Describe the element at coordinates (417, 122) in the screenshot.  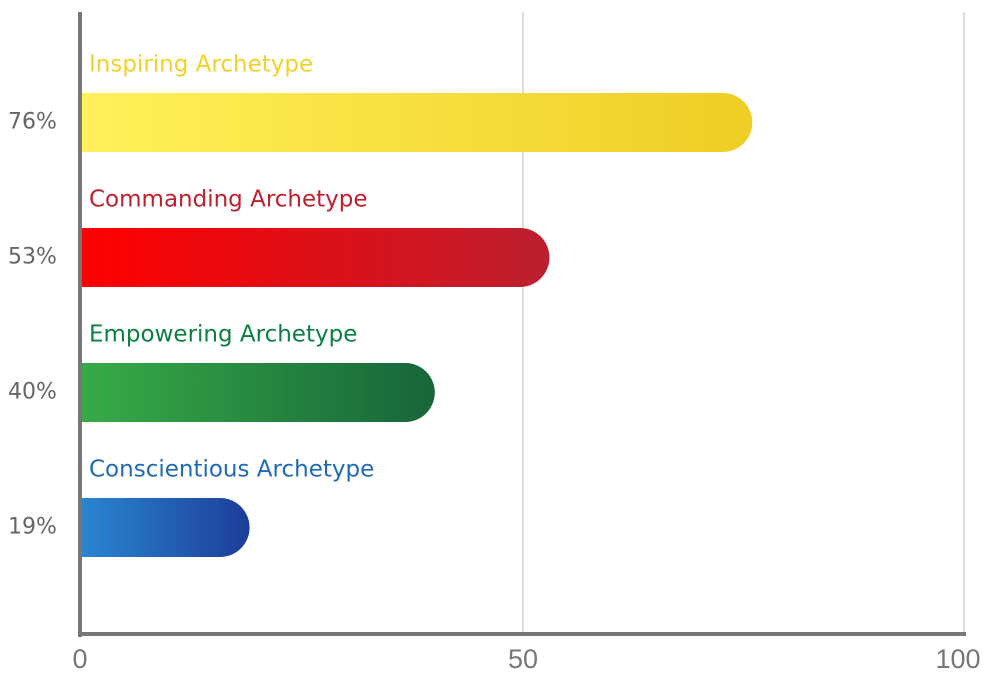
I see `bar-inspiring-archetype` at that location.